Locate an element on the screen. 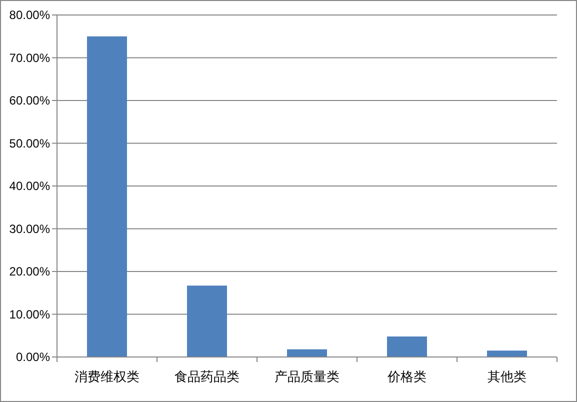  x-tick-label: 食品药品类 is located at coordinates (207, 376).